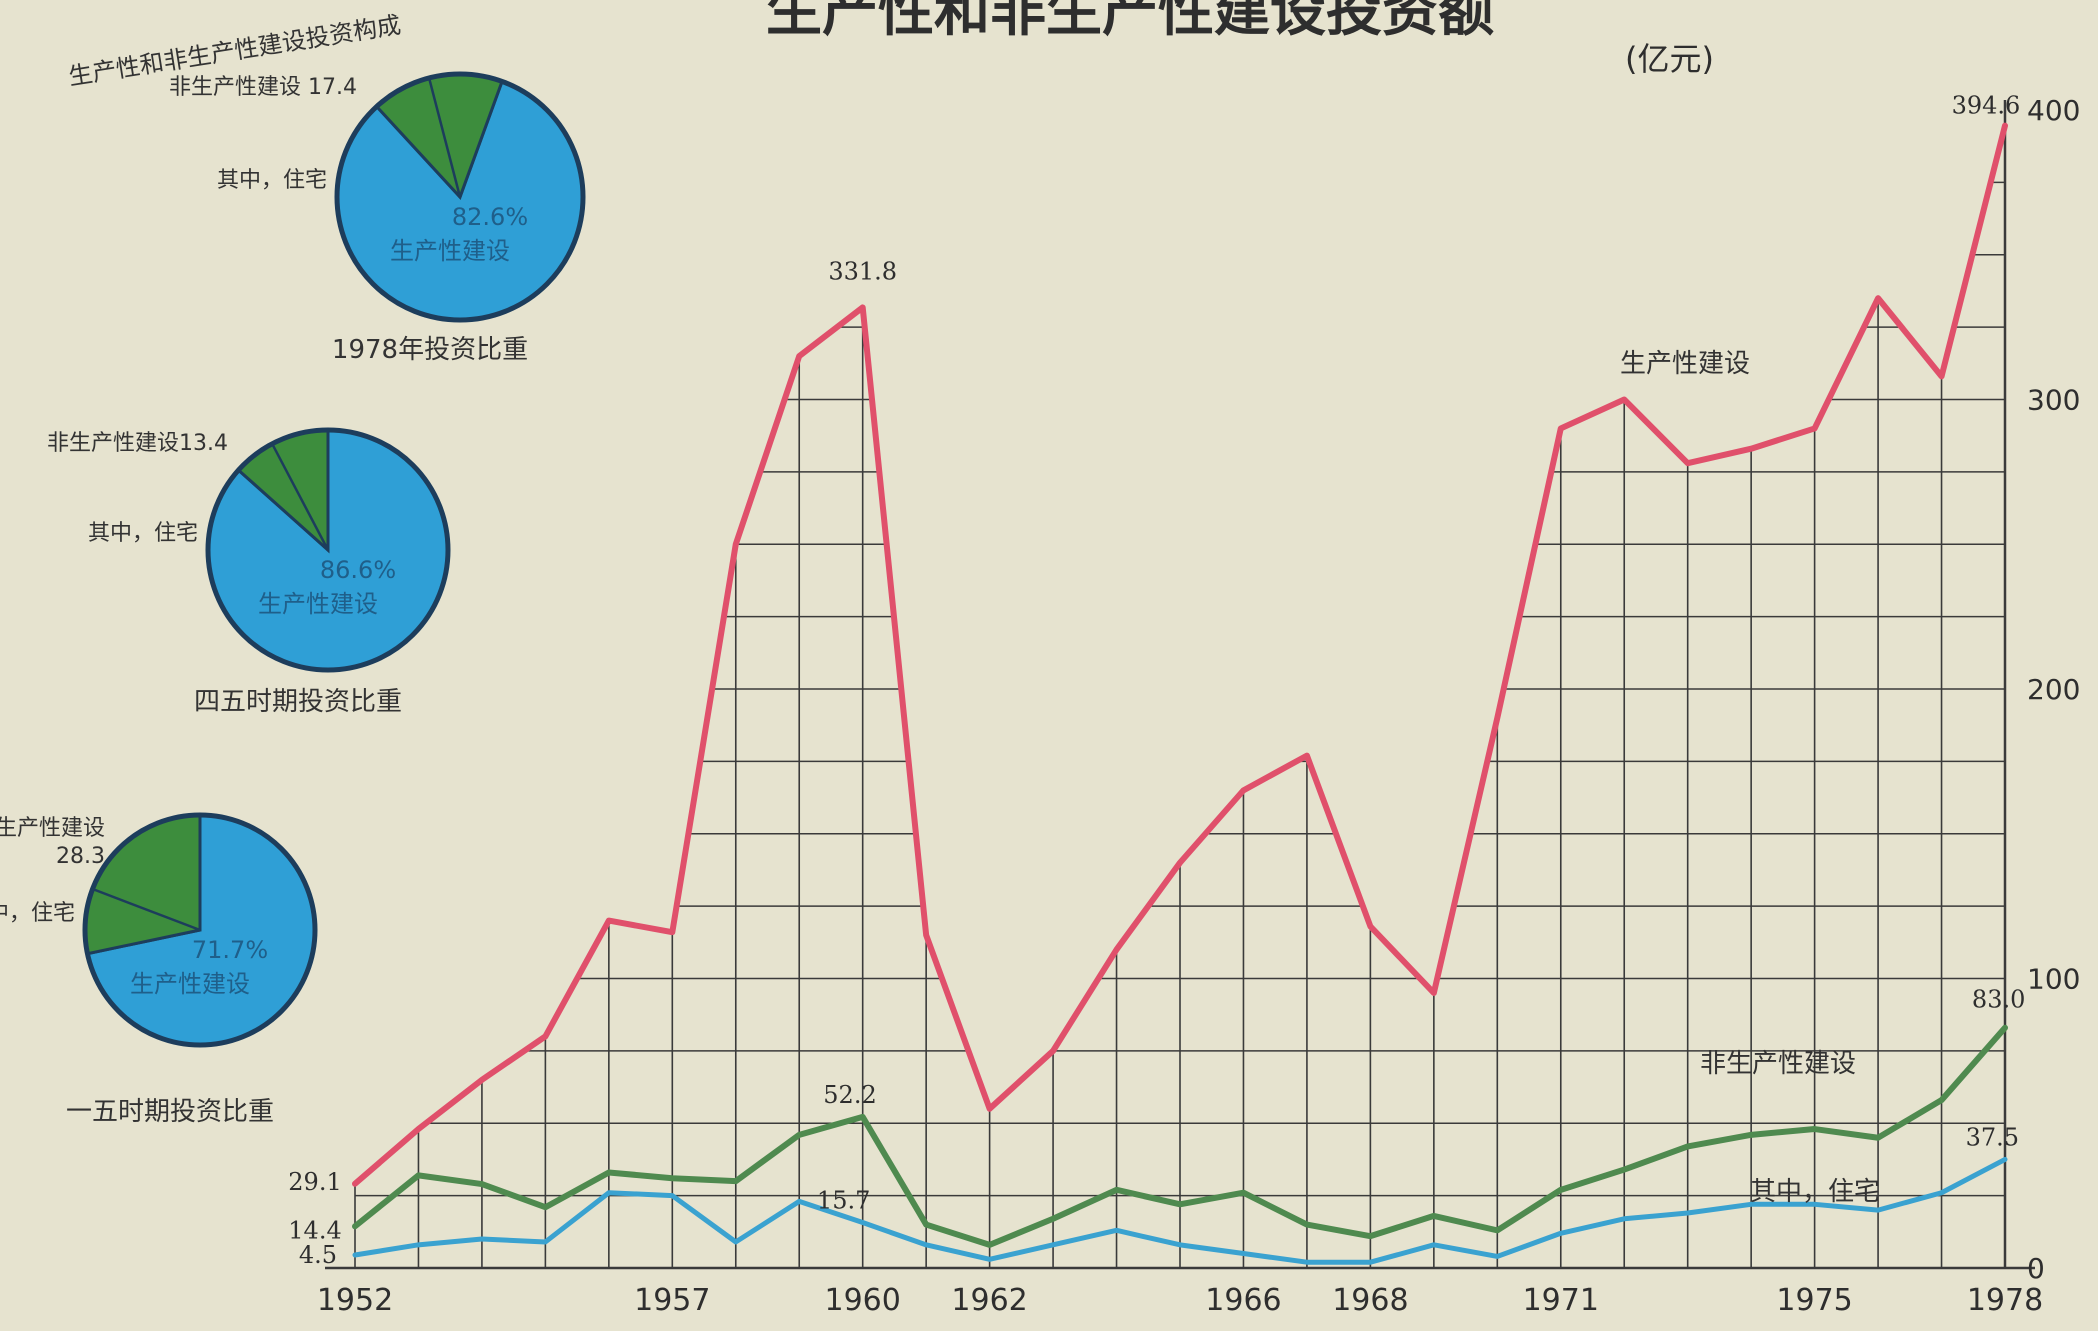 The width and height of the screenshot is (2098, 1331). Describe the element at coordinates (2053, 689) in the screenshot. I see `y-tick-label: 200` at that location.